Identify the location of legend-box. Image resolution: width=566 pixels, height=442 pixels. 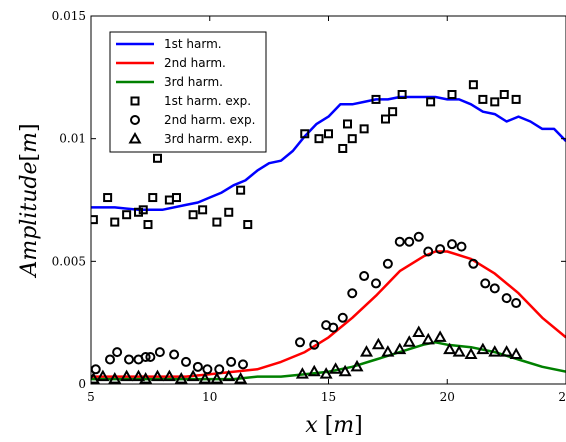
(188, 92).